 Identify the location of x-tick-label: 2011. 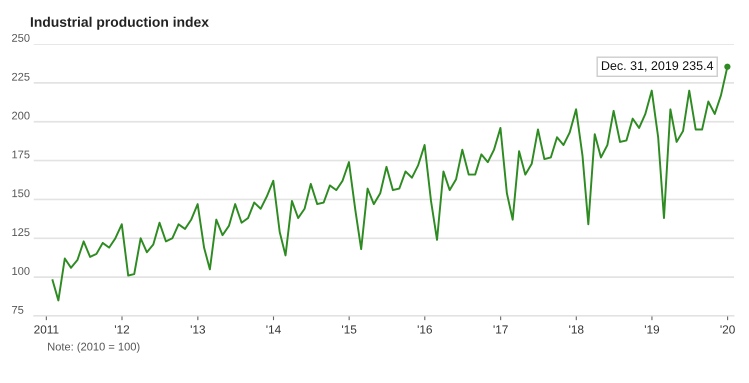
(46, 329).